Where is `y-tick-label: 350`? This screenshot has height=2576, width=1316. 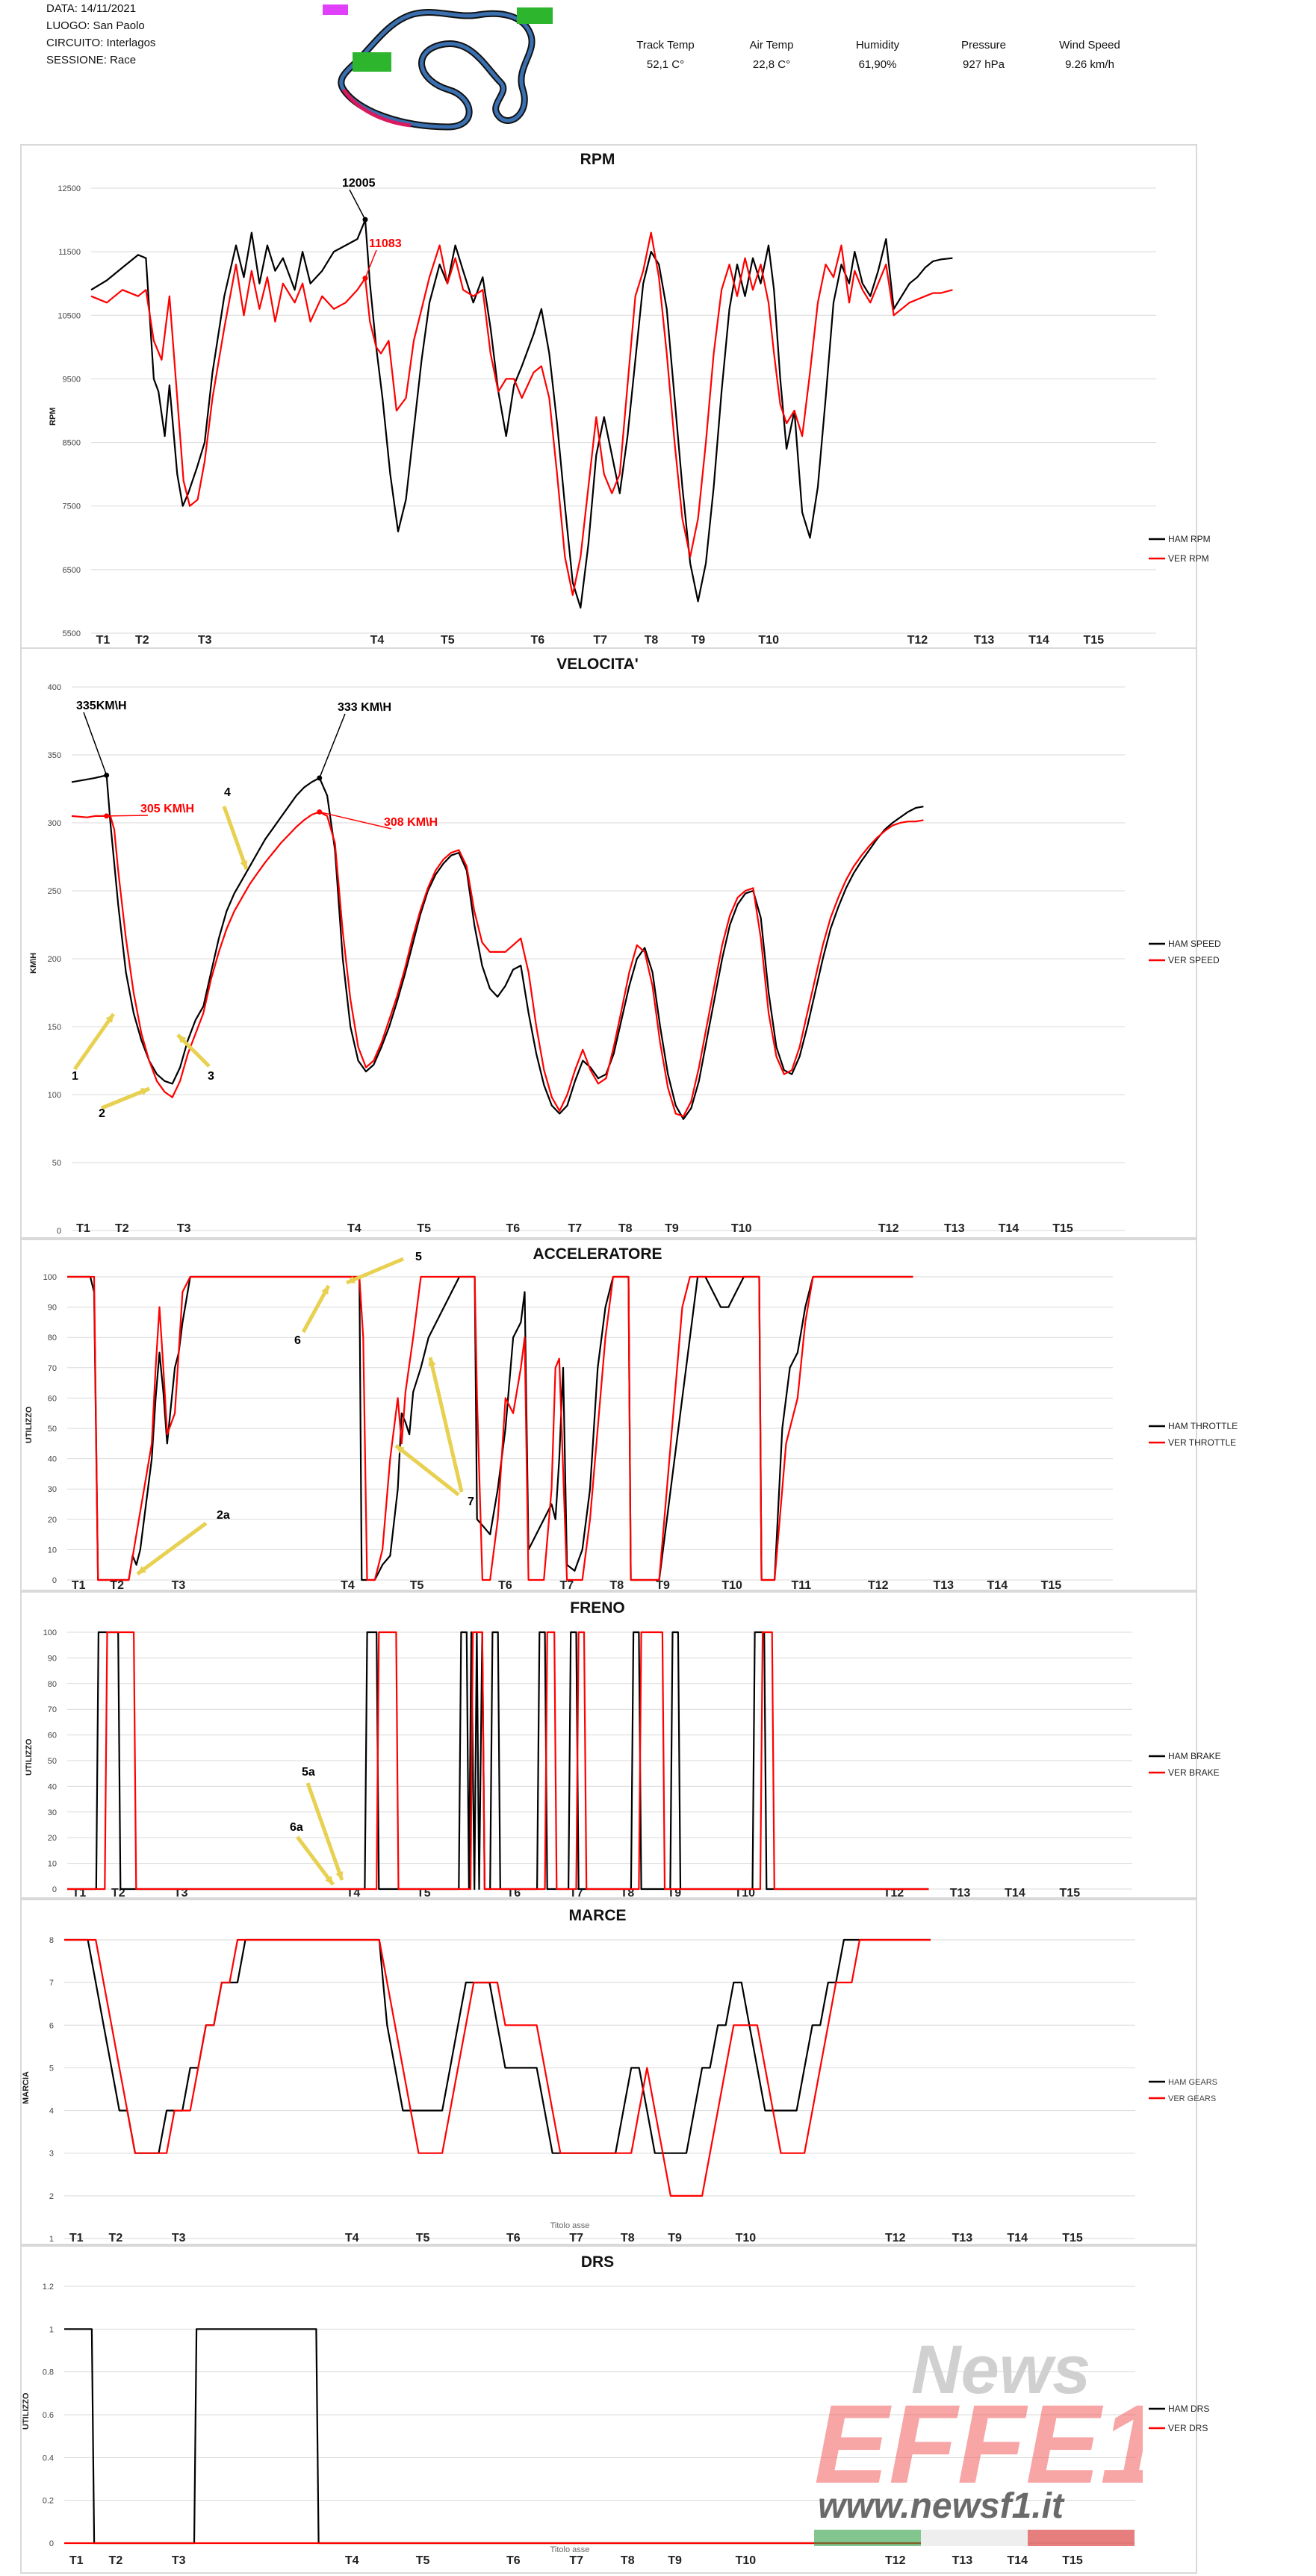 y-tick-label: 350 is located at coordinates (54, 755).